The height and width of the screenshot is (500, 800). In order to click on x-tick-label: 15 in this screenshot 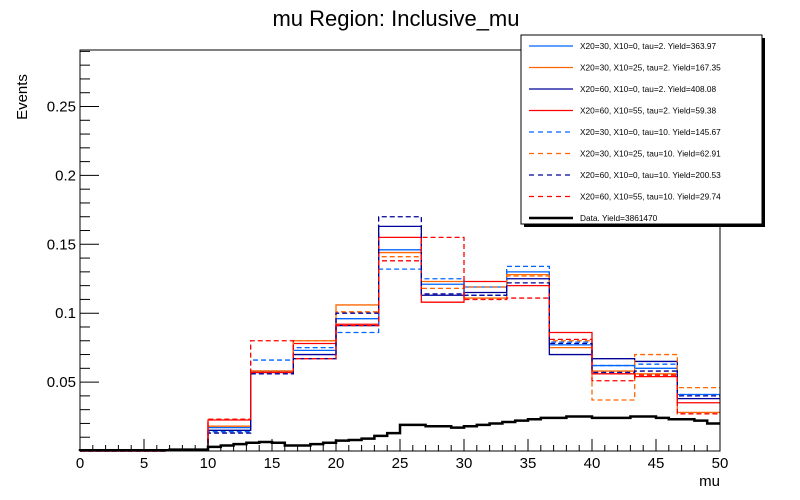, I will do `click(272, 463)`.